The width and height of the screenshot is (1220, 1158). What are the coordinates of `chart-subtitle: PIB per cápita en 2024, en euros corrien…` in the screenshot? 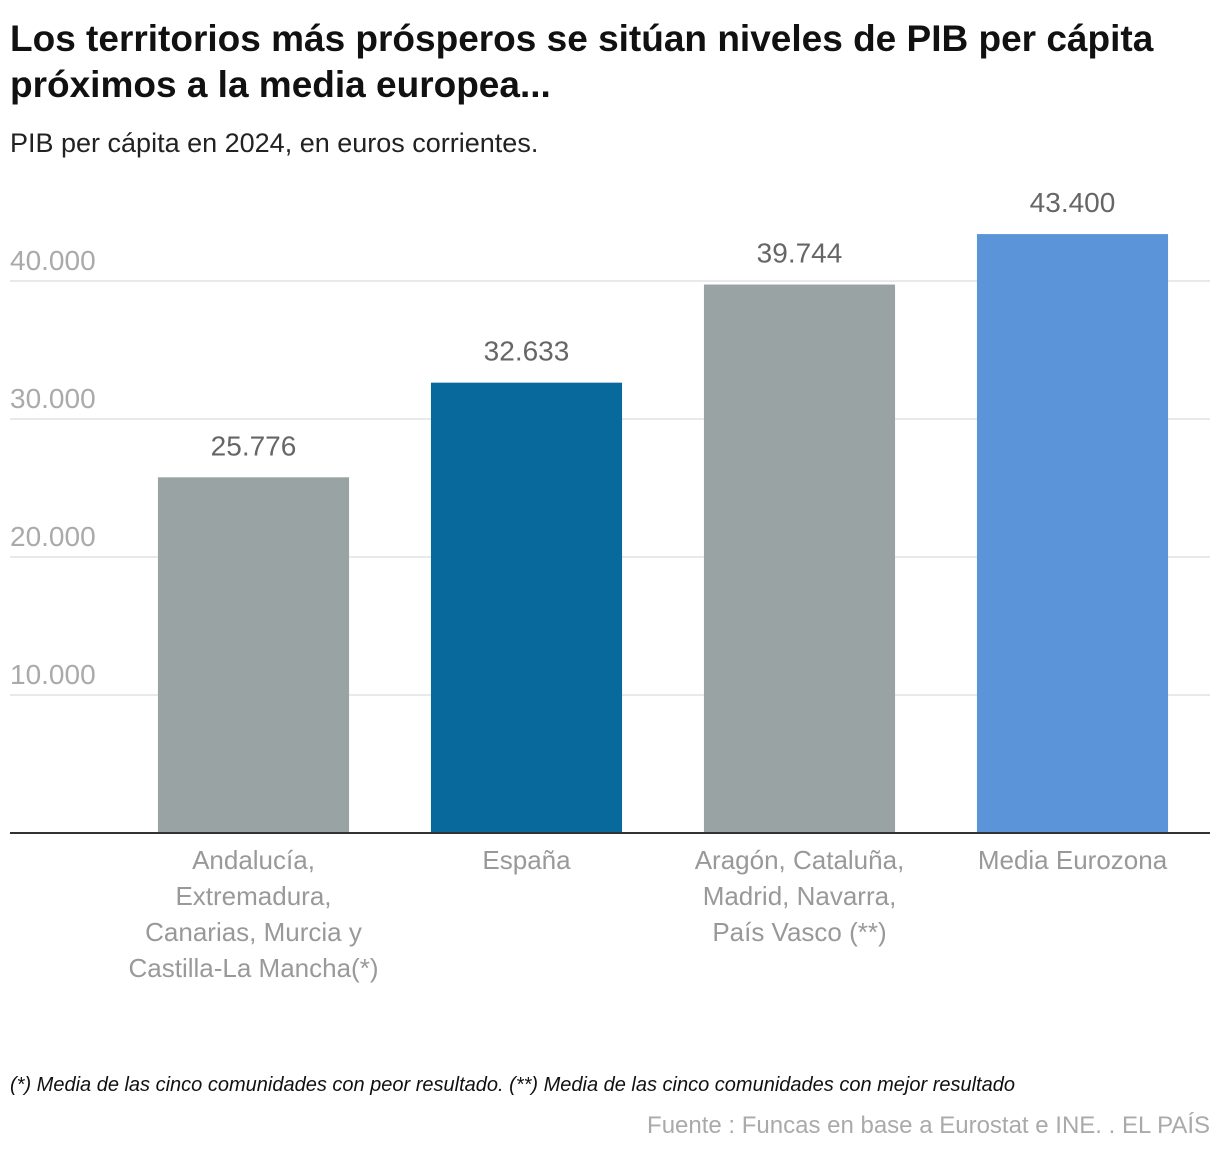 It's located at (274, 143).